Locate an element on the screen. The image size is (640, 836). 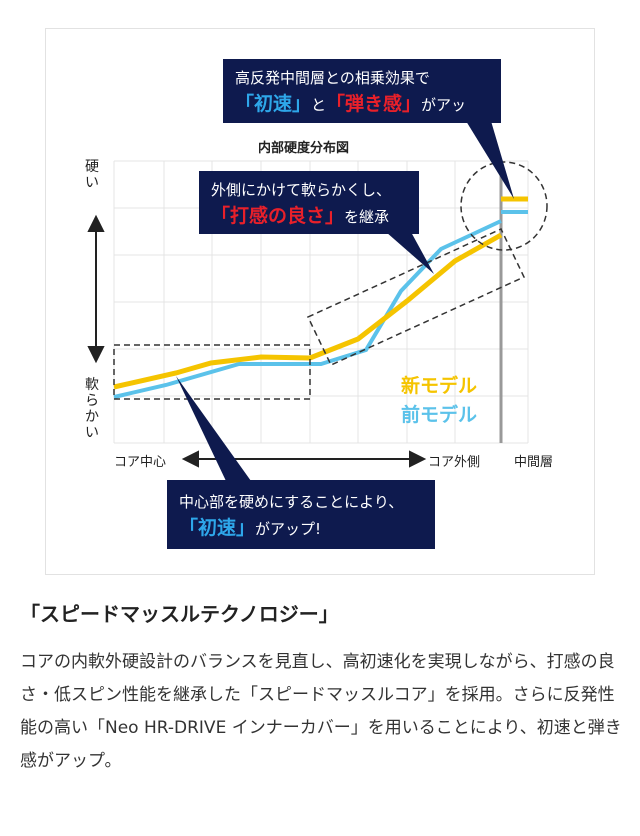
section-heading: 「スピードマッスルテクノロジー」 is located at coordinates (179, 614).